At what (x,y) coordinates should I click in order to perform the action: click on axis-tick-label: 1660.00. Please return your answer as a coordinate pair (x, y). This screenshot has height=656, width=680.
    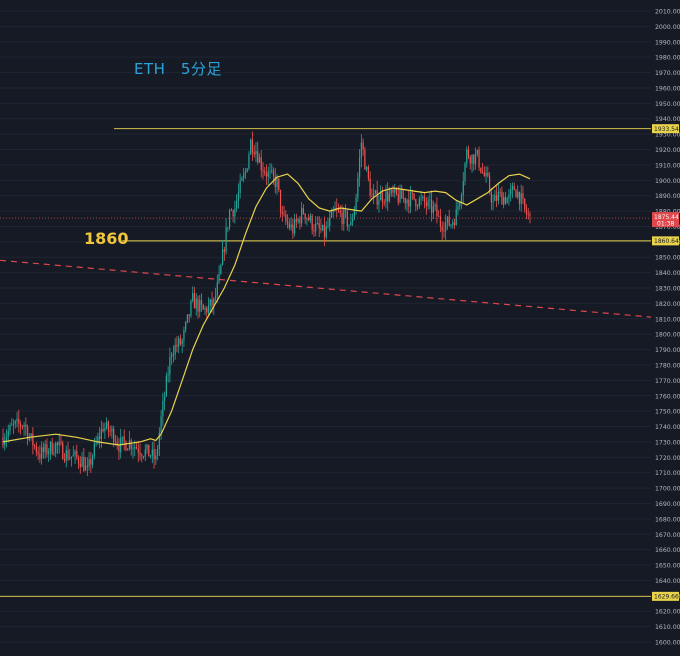
    Looking at the image, I should click on (667, 550).